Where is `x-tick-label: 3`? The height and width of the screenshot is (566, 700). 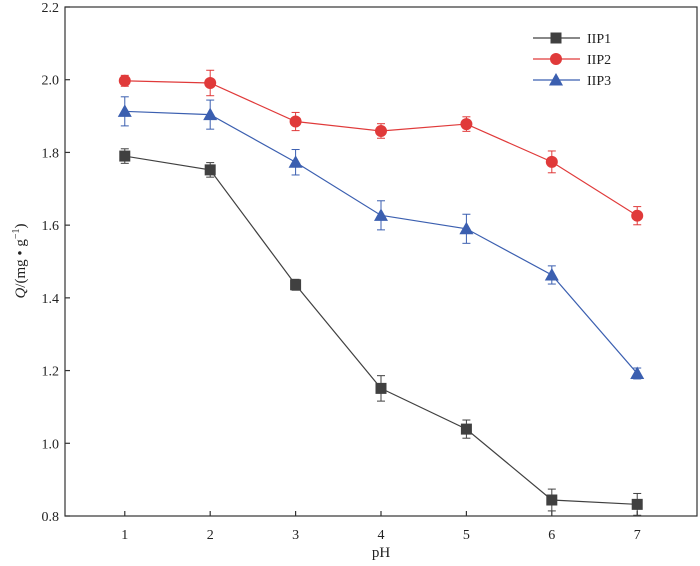 x-tick-label: 3 is located at coordinates (295, 535).